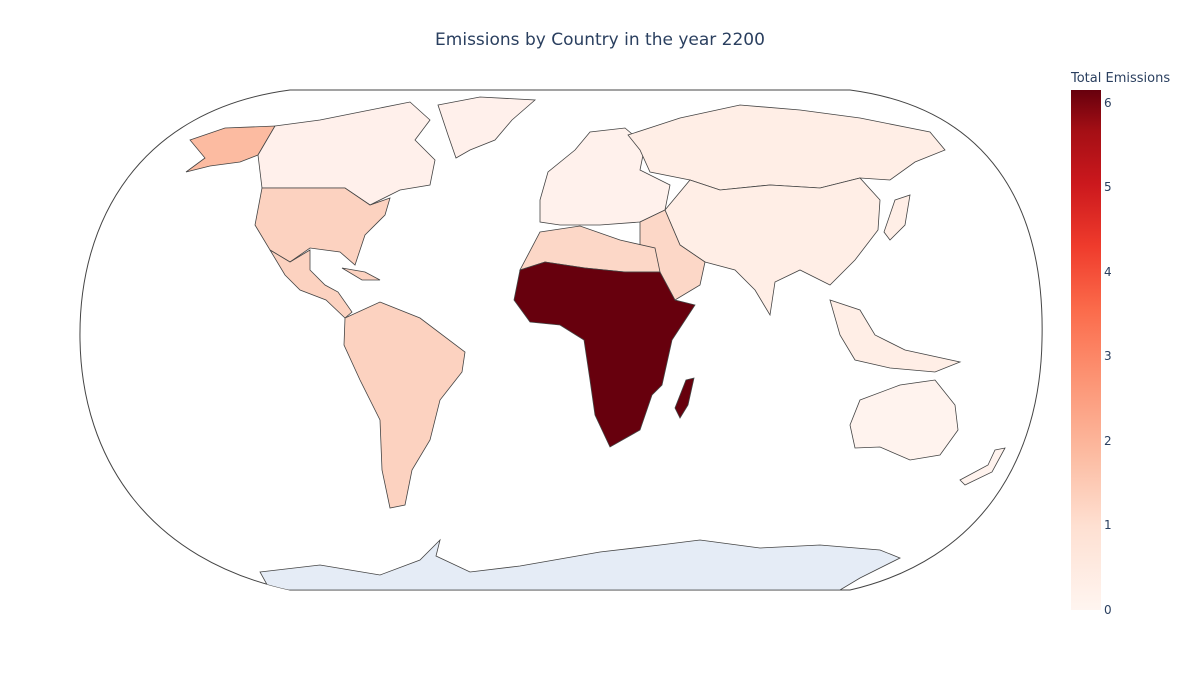 The height and width of the screenshot is (700, 1200). What do you see at coordinates (772, 247) in the screenshot?
I see `region-asia` at bounding box center [772, 247].